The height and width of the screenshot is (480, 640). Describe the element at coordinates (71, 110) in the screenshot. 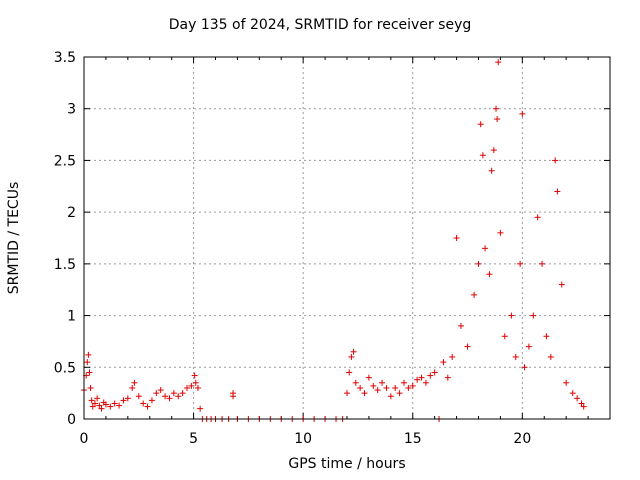

I see `y-tick-label: 3` at that location.